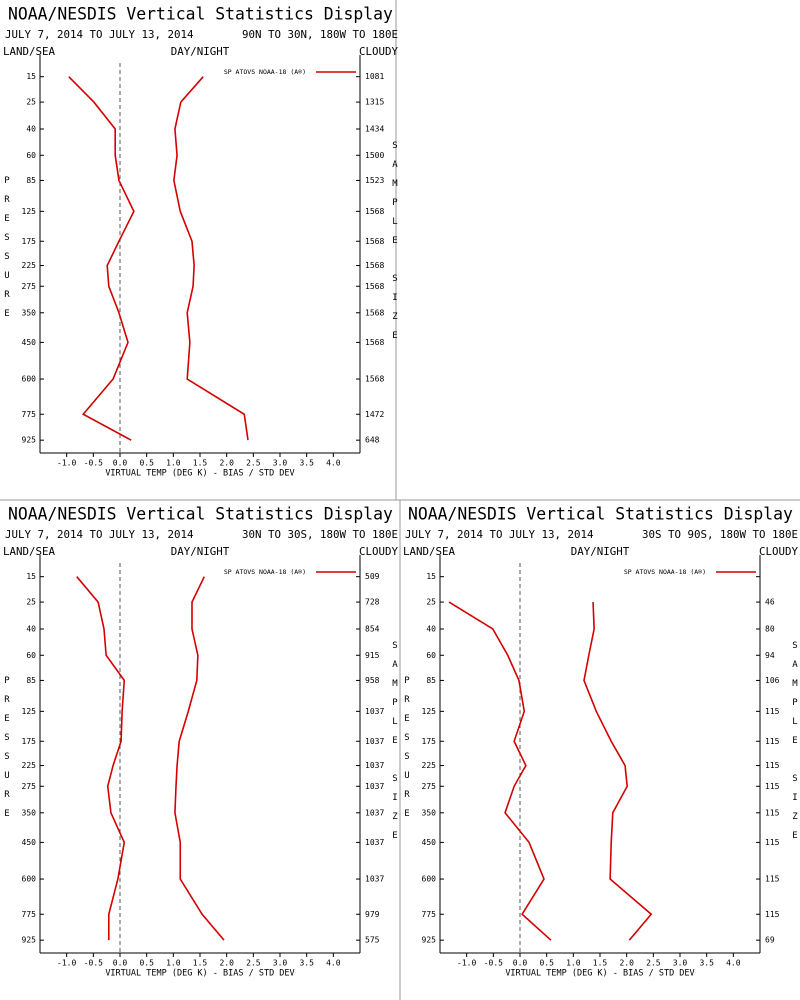  I want to click on y-tick-label: 40, so click(31, 628).